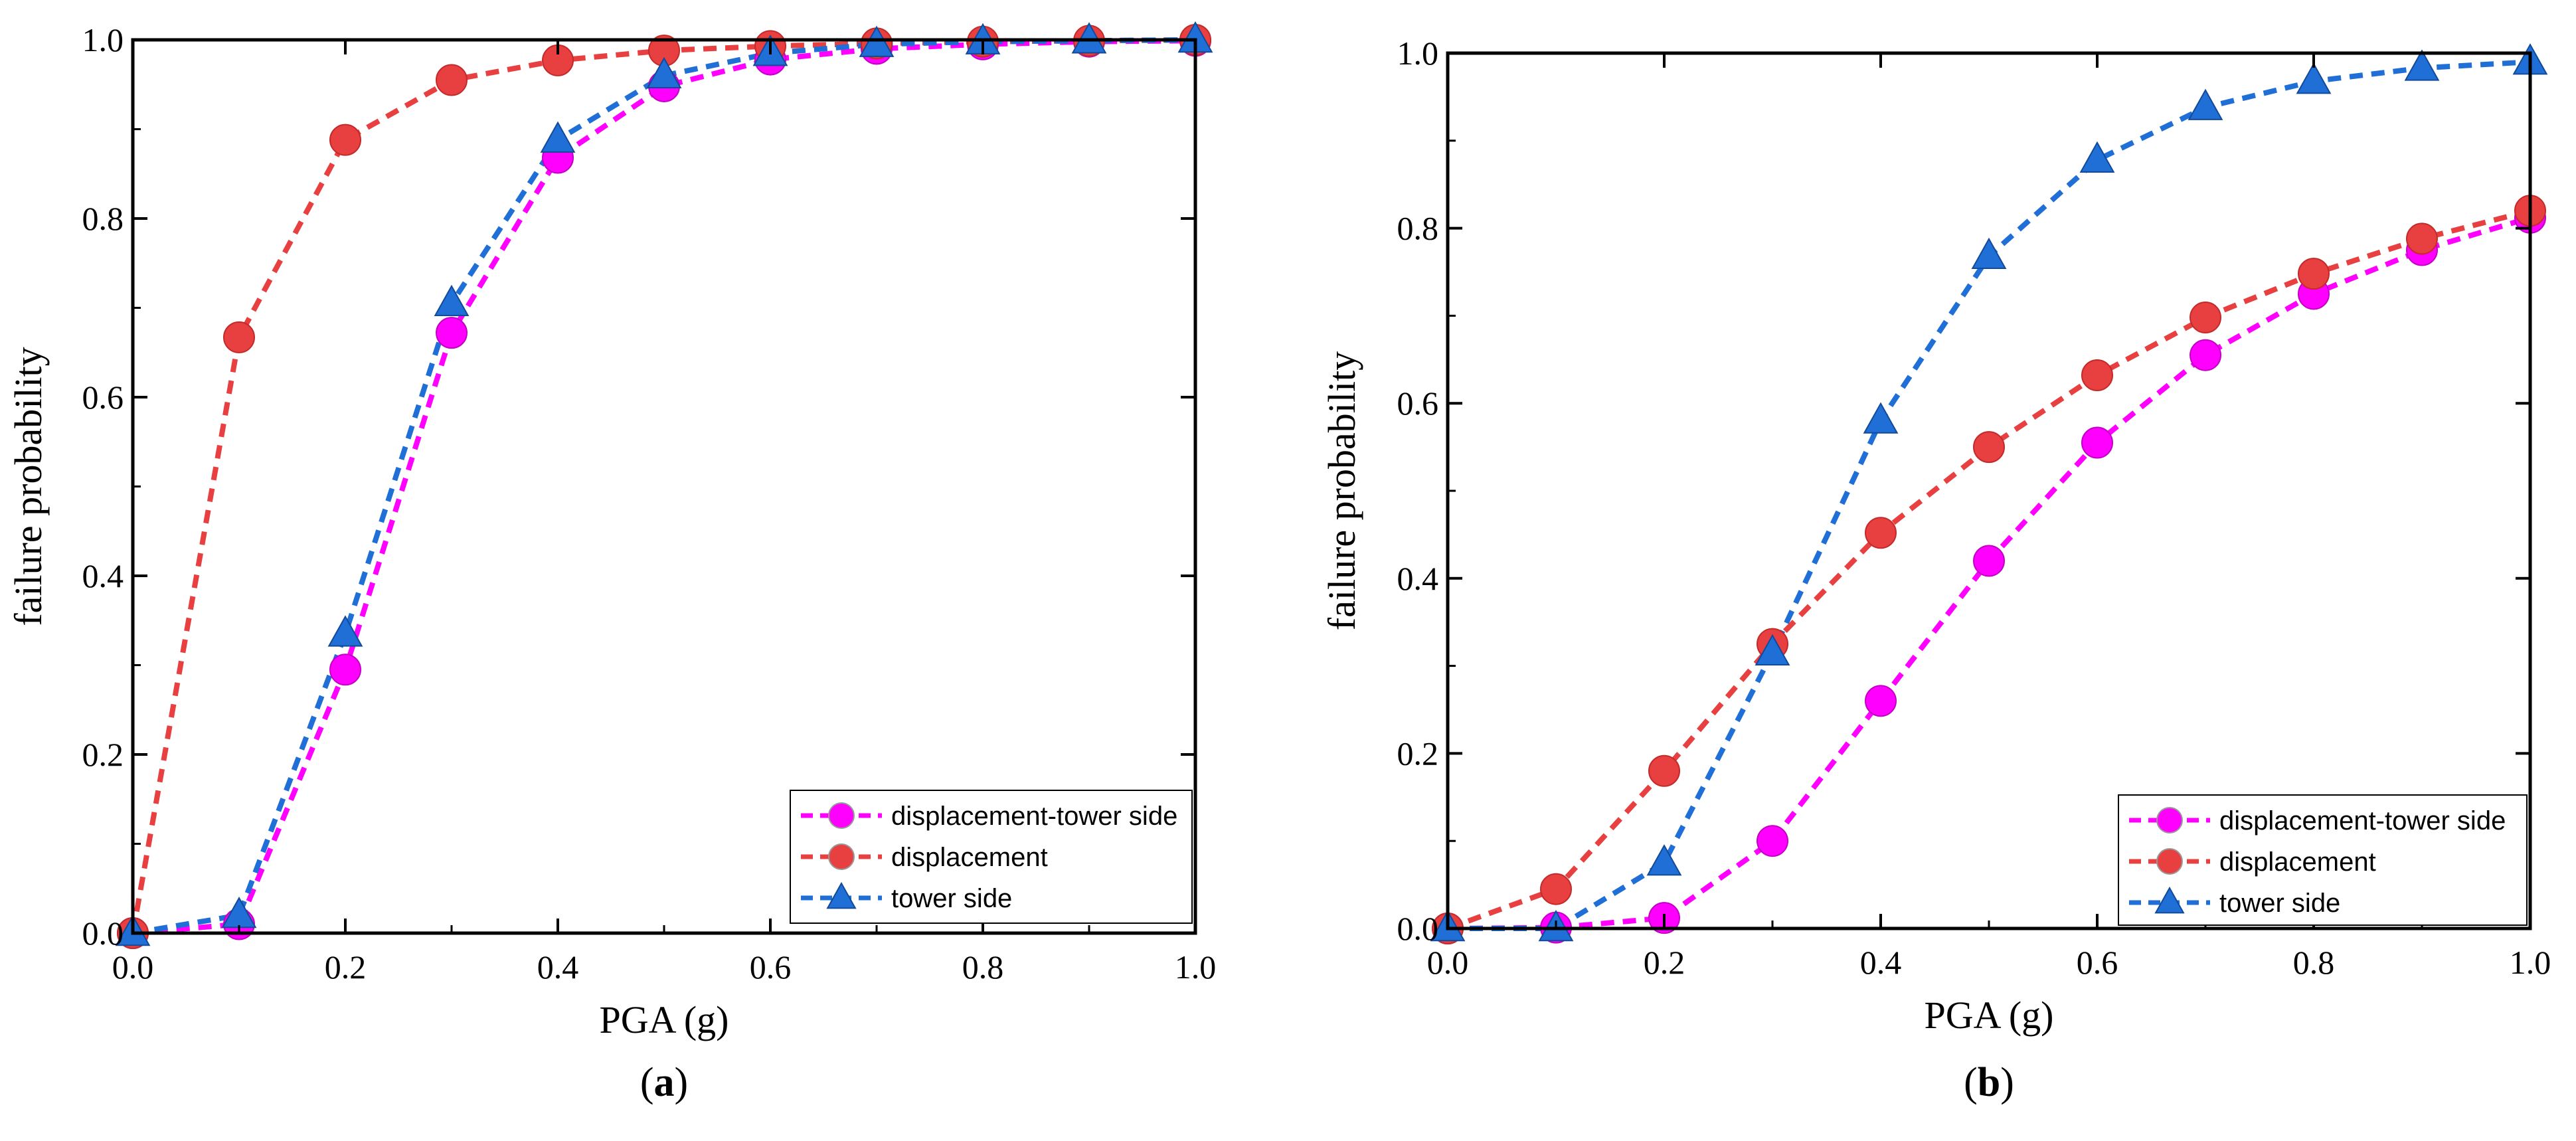 The width and height of the screenshot is (2576, 1141). What do you see at coordinates (2097, 157) in the screenshot?
I see `data-point-s2-p6` at bounding box center [2097, 157].